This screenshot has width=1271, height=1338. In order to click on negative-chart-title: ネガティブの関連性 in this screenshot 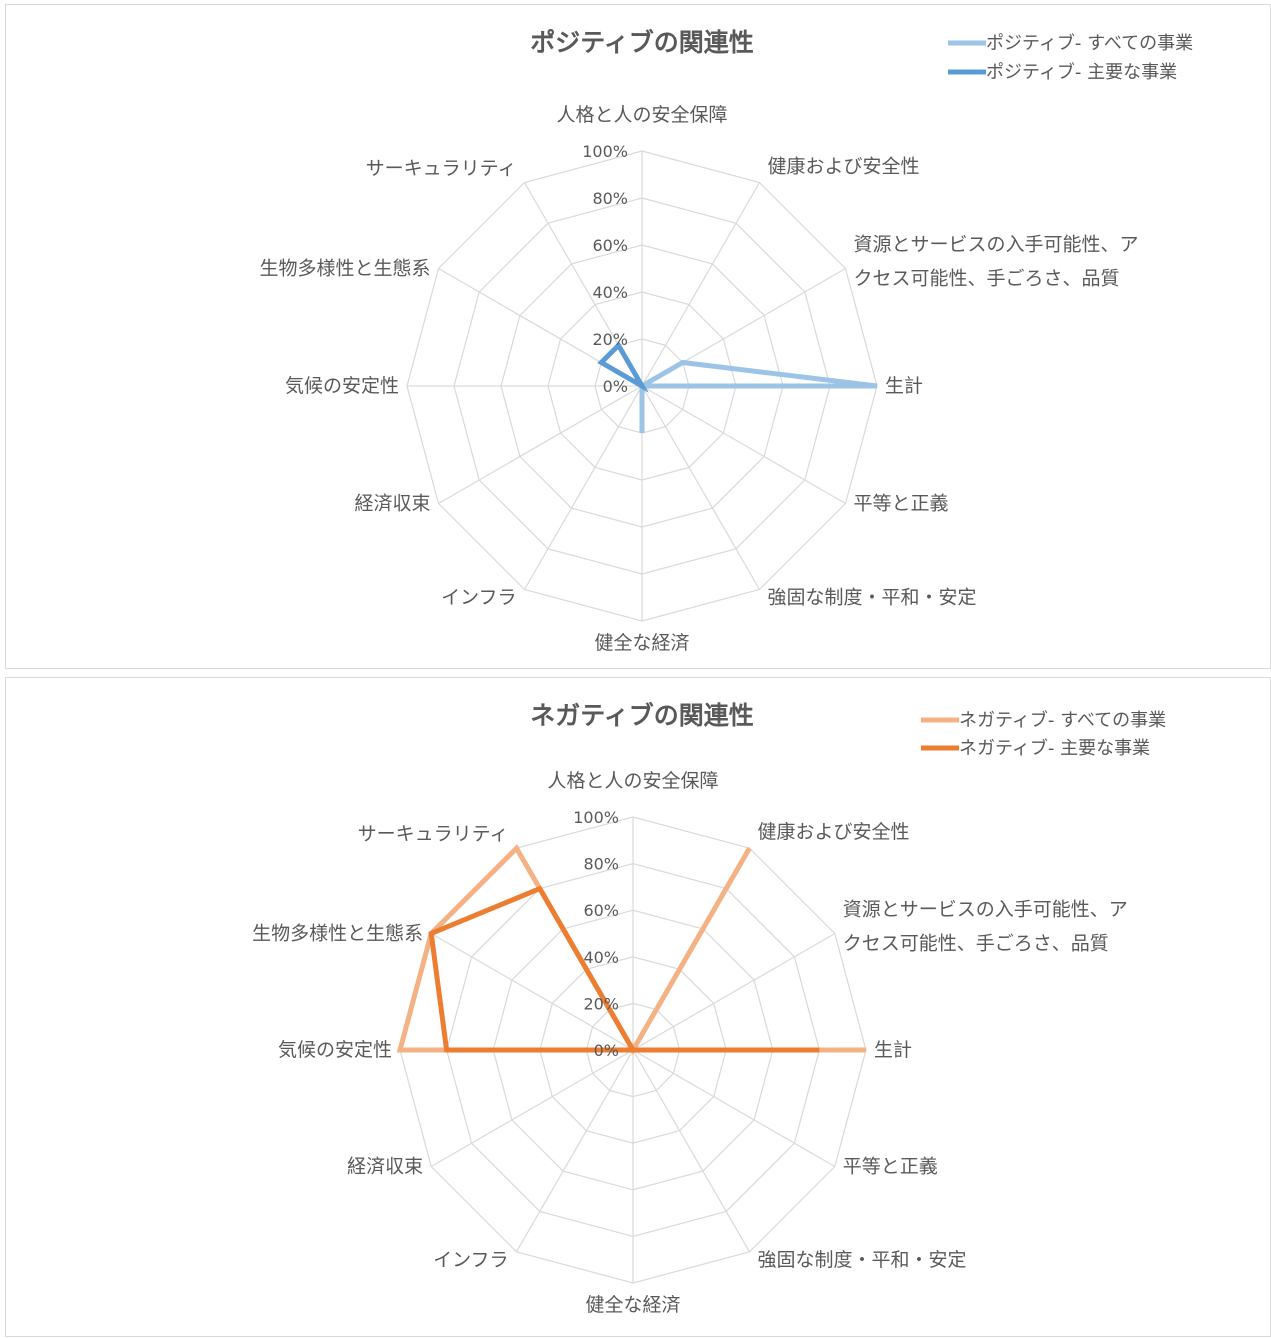, I will do `click(642, 715)`.